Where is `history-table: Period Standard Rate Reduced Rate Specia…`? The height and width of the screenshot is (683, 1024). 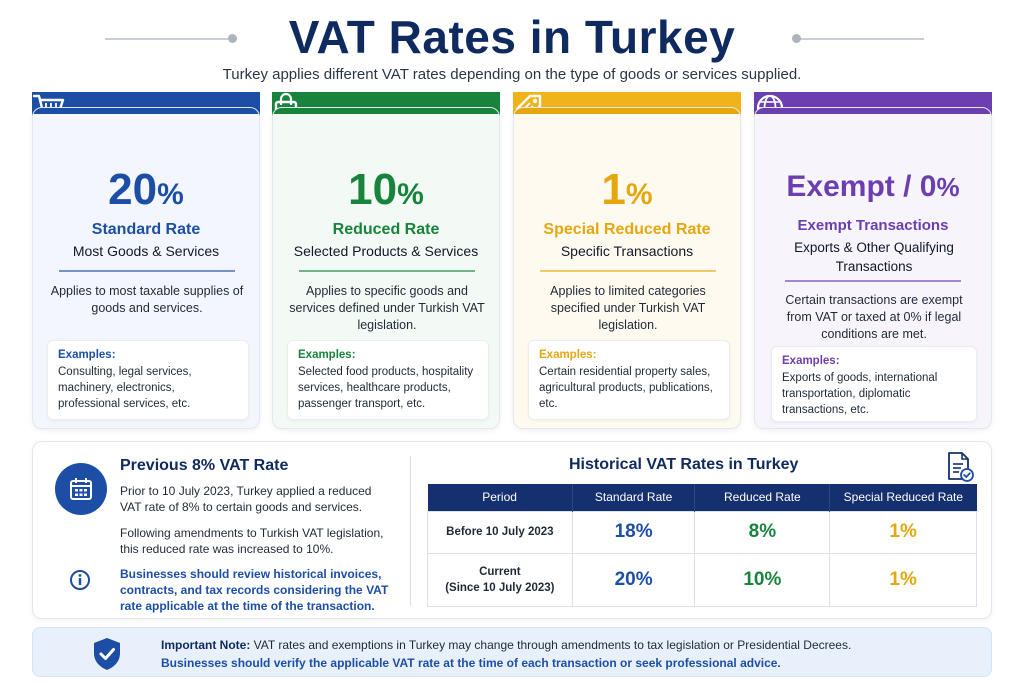
history-table: Period Standard Rate Reduced Rate Specia… is located at coordinates (702, 545).